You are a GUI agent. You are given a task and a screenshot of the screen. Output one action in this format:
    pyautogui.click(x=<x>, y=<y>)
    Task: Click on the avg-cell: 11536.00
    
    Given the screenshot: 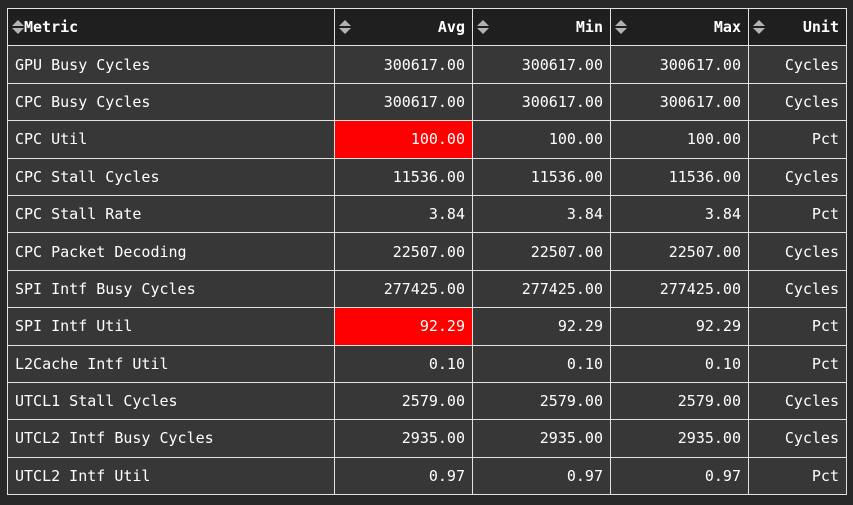 What is the action you would take?
    pyautogui.click(x=403, y=176)
    